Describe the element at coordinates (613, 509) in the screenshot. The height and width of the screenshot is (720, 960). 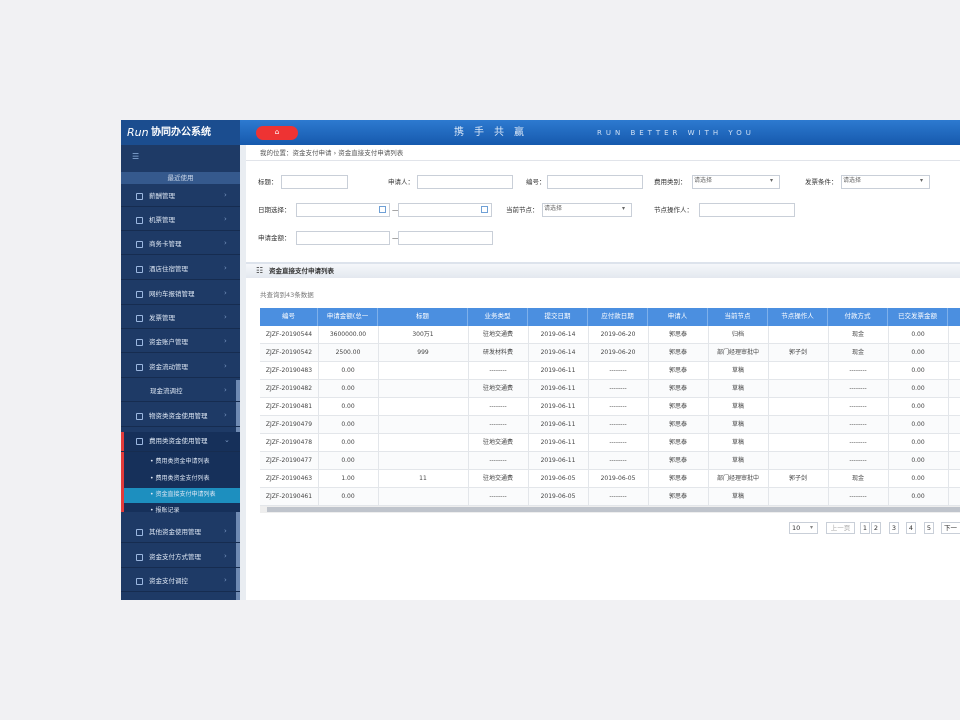
I see `h-scroll-thumb` at that location.